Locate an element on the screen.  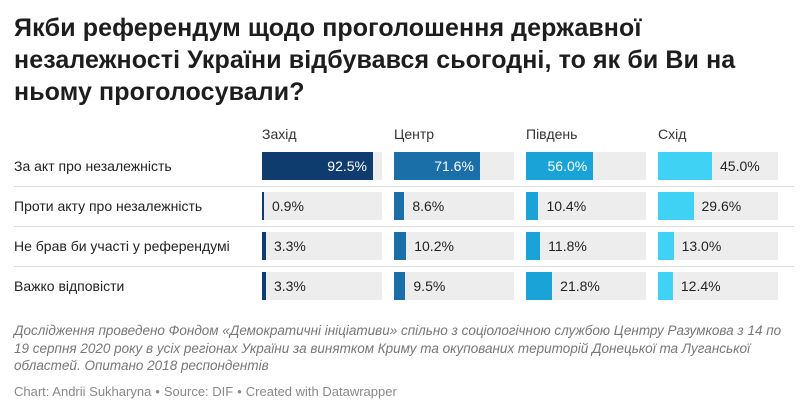
data-label: 21.8% is located at coordinates (580, 286).